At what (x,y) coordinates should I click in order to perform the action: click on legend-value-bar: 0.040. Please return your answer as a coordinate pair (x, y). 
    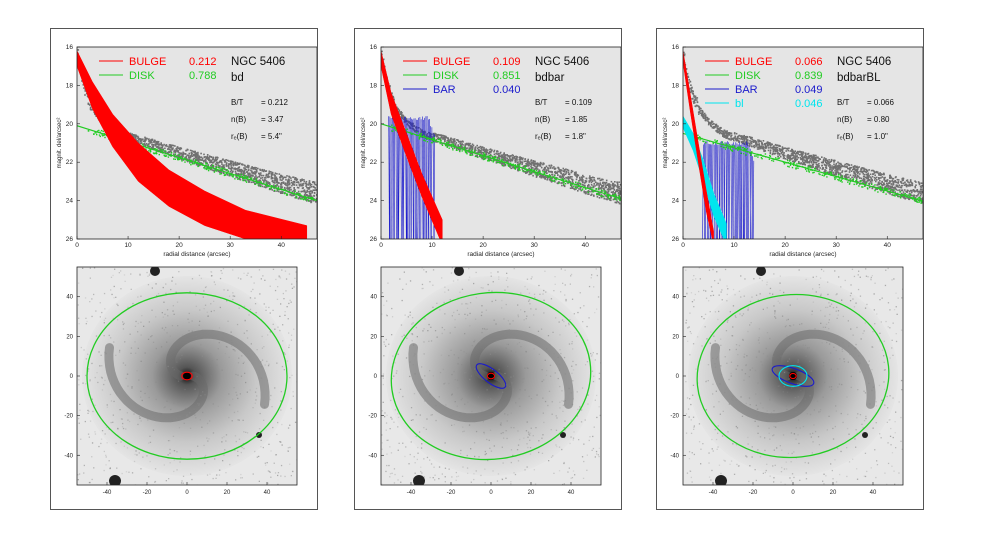
    Looking at the image, I should click on (507, 90).